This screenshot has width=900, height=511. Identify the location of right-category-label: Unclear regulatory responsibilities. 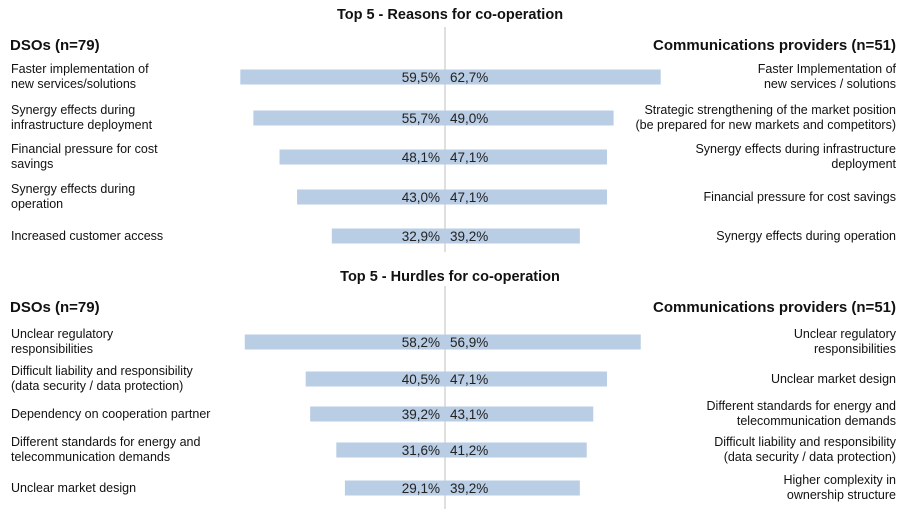
(844, 341).